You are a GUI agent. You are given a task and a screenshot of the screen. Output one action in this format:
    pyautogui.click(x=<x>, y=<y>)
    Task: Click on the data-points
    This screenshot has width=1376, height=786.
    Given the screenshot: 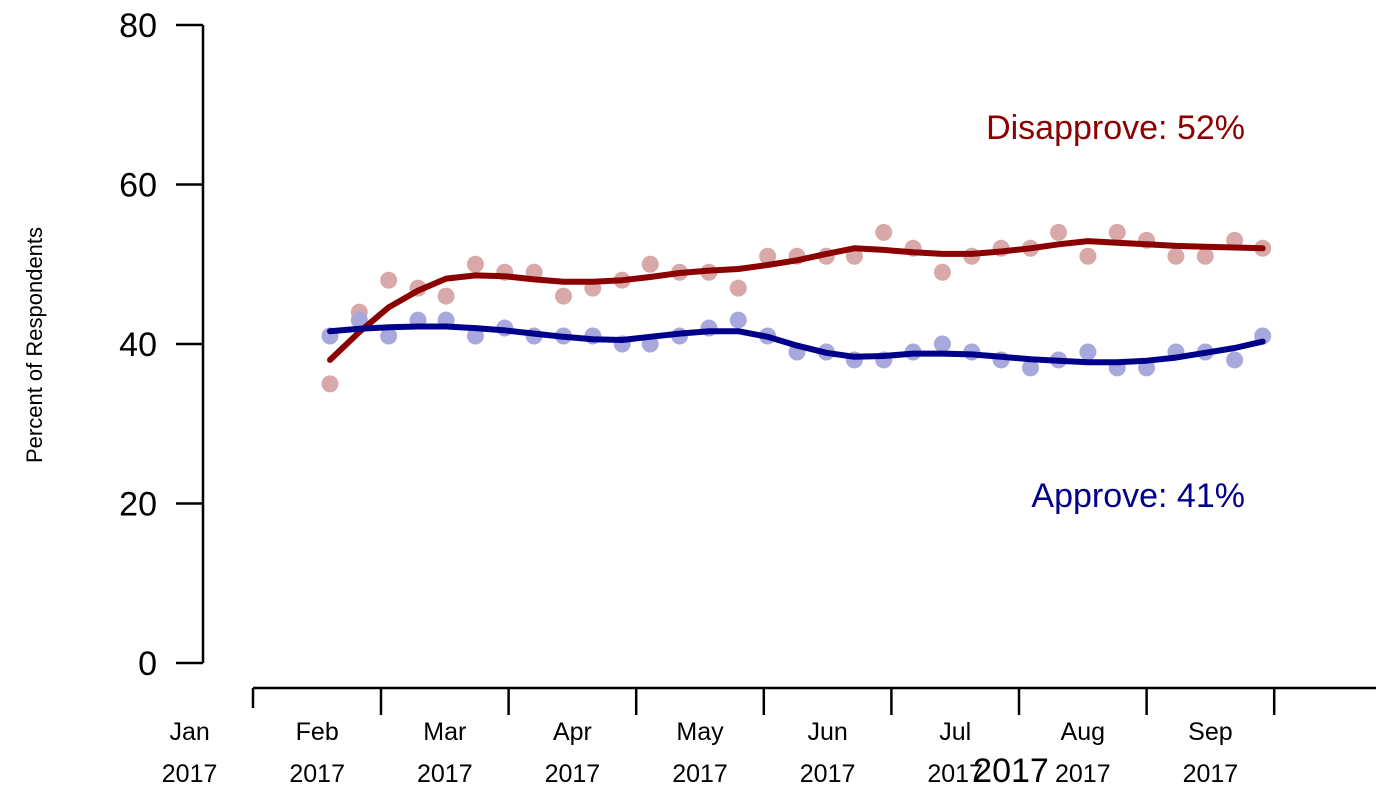 What is the action you would take?
    pyautogui.click(x=796, y=308)
    